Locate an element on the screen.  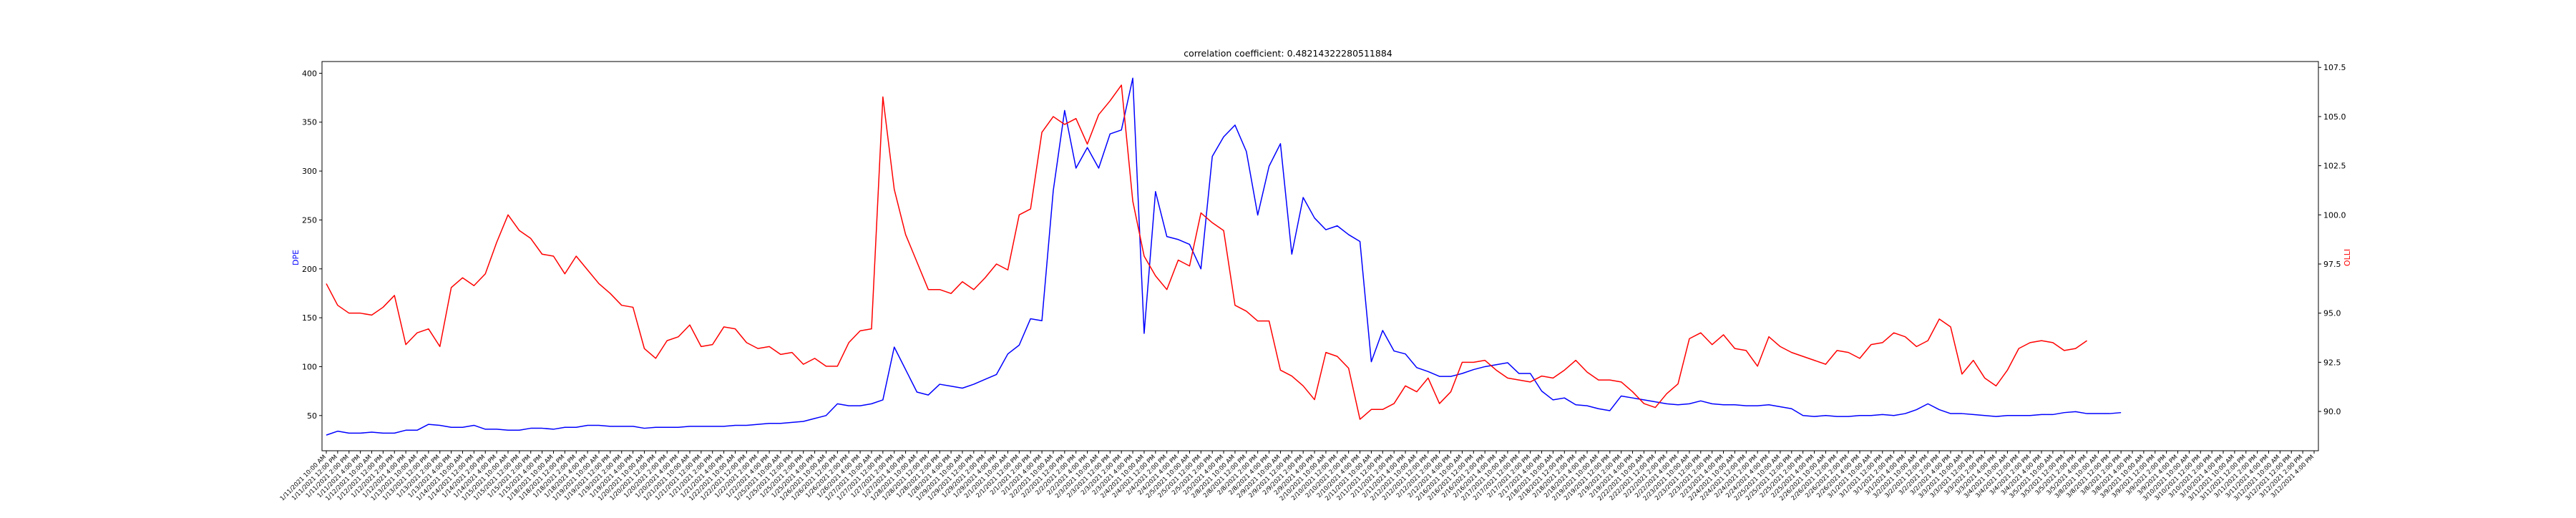
y-tick-label-right: 95.0 is located at coordinates (2332, 313).